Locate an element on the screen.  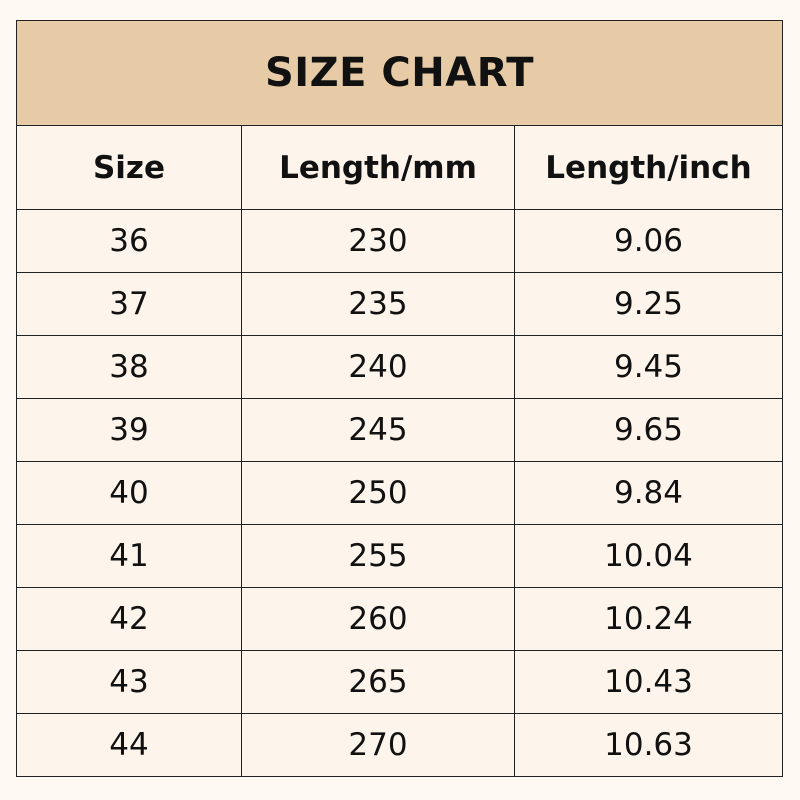
length-mm-cell: 260 is located at coordinates (378, 619).